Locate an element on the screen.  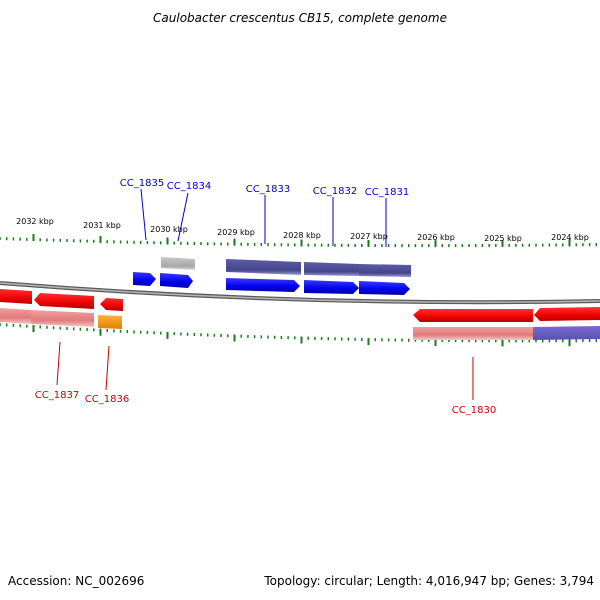
leader-cc1837 is located at coordinates (58, 363).